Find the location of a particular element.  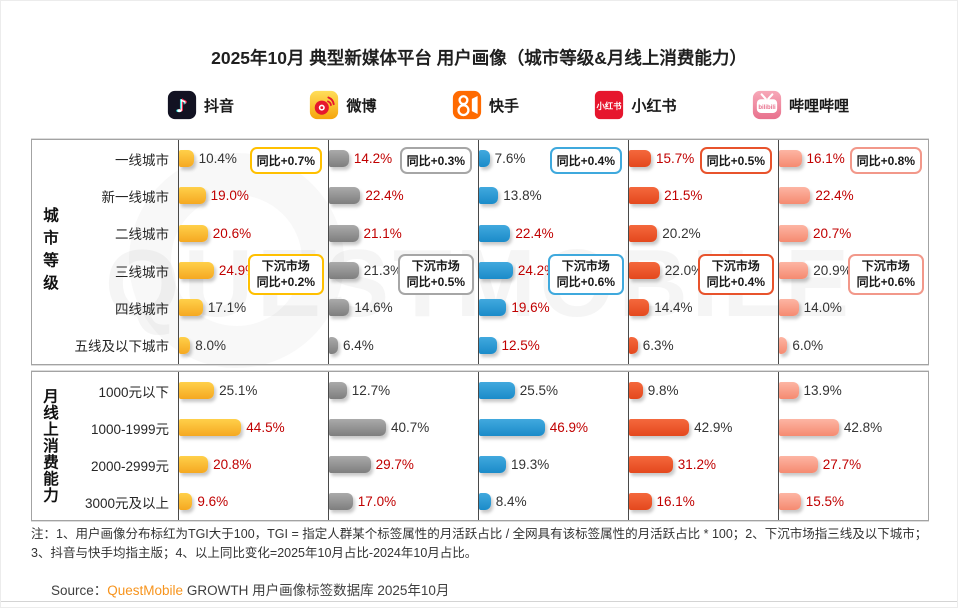

yoy-badge-text: 同比+0.8% is located at coordinates (885, 161).